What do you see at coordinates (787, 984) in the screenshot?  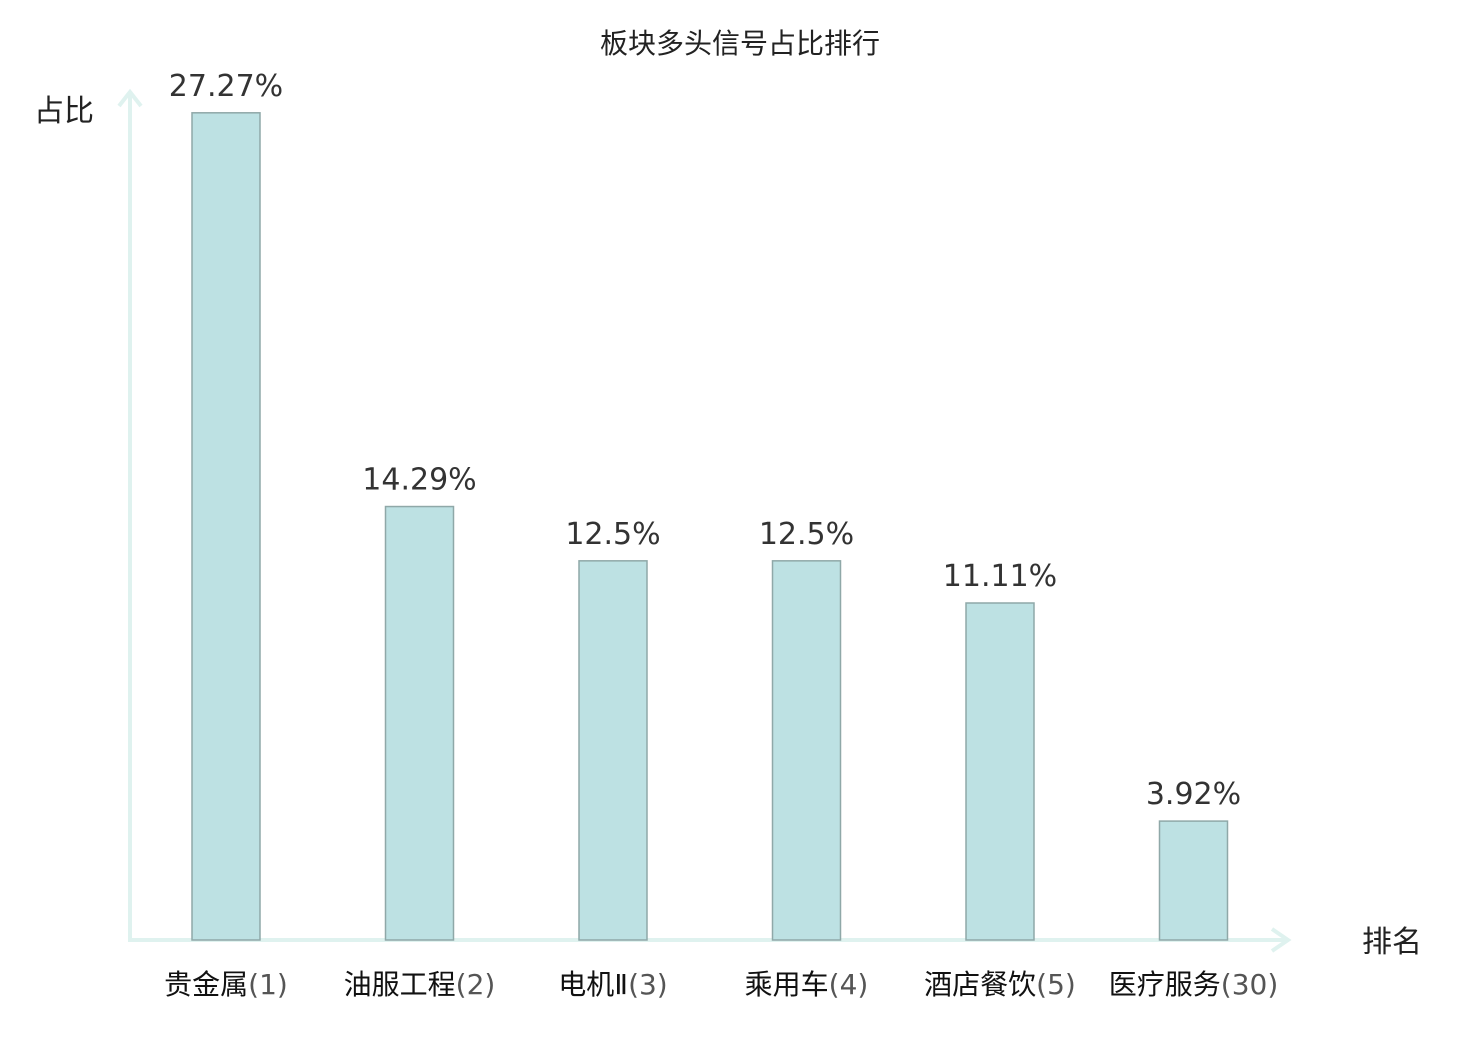 I see `category-name: 乘用车` at bounding box center [787, 984].